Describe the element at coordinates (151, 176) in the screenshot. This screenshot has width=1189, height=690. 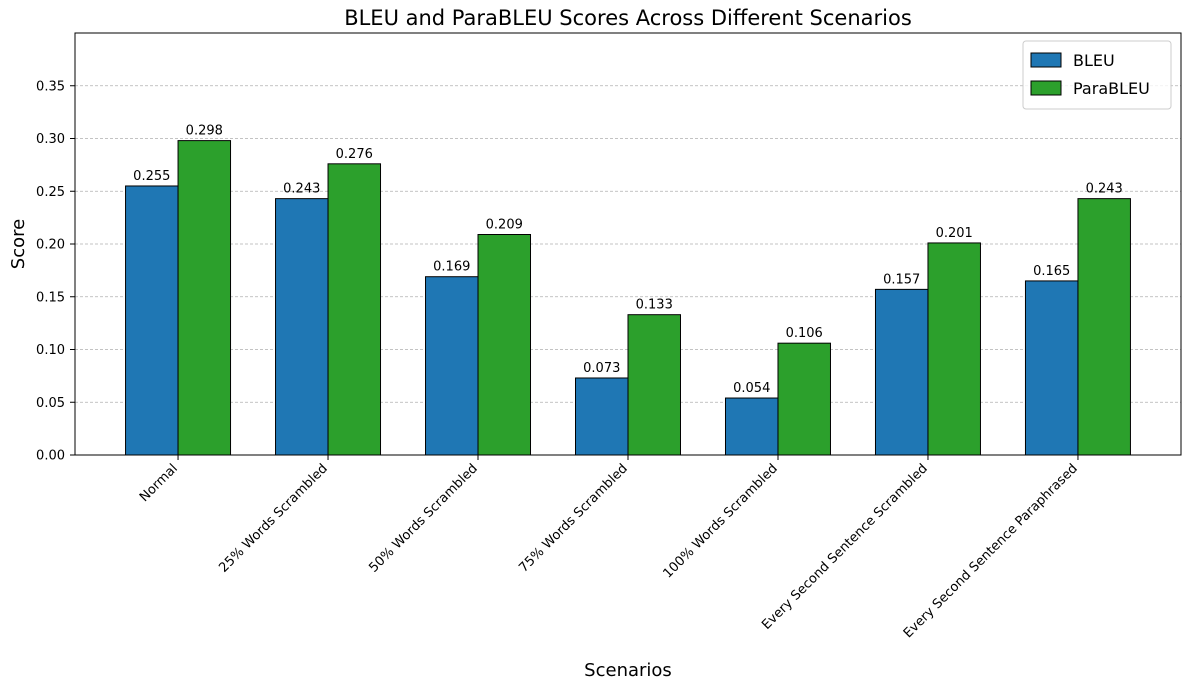
I see `value-label: 0.255` at that location.